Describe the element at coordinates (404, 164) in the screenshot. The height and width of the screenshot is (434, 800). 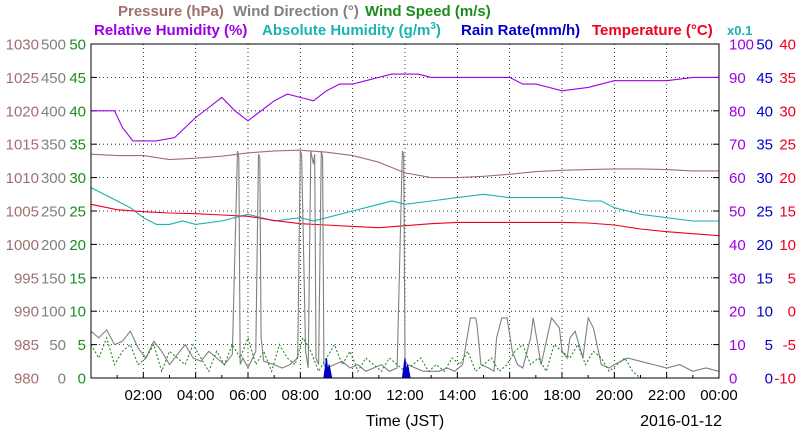
I see `series-pressure` at that location.